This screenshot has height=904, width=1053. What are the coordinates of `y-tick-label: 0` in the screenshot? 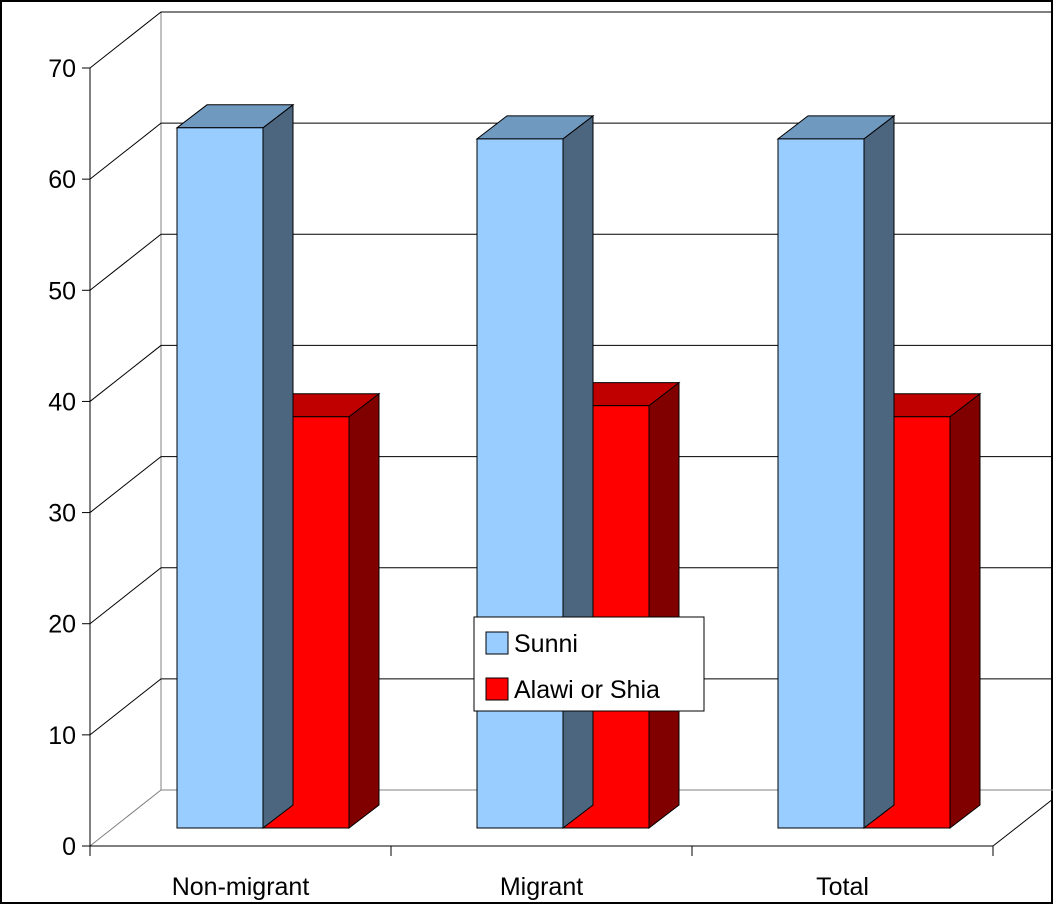 It's located at (69, 847).